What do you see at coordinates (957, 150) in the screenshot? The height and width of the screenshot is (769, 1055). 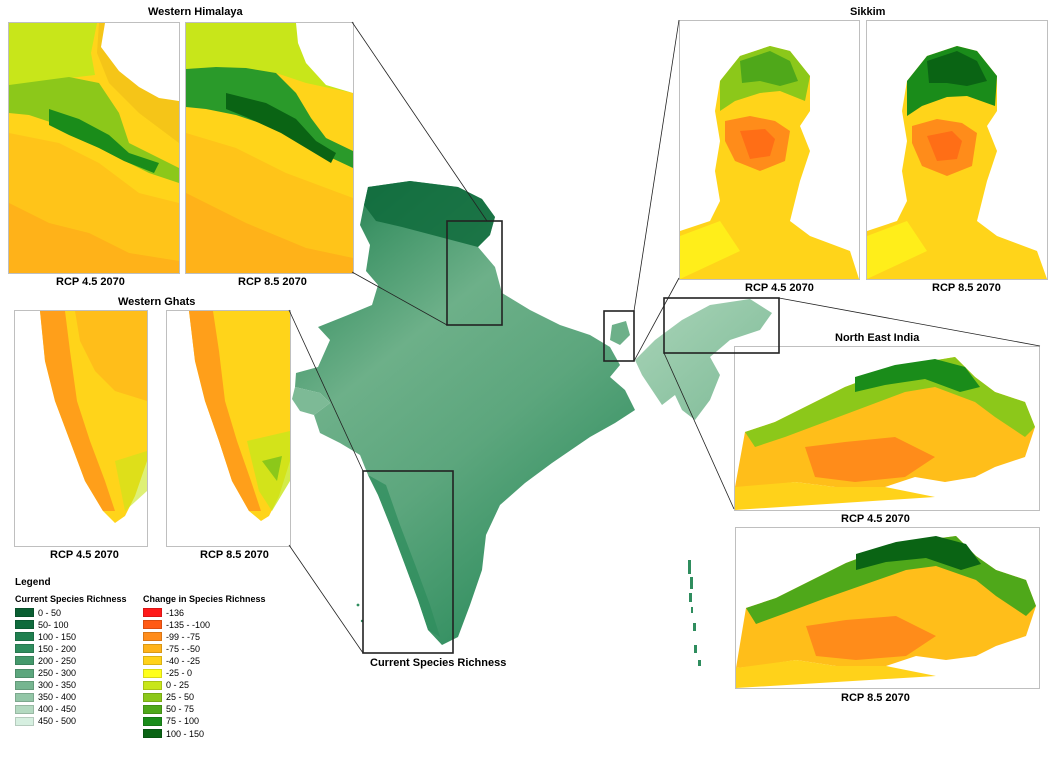 I see `panel-sk-rcp85` at bounding box center [957, 150].